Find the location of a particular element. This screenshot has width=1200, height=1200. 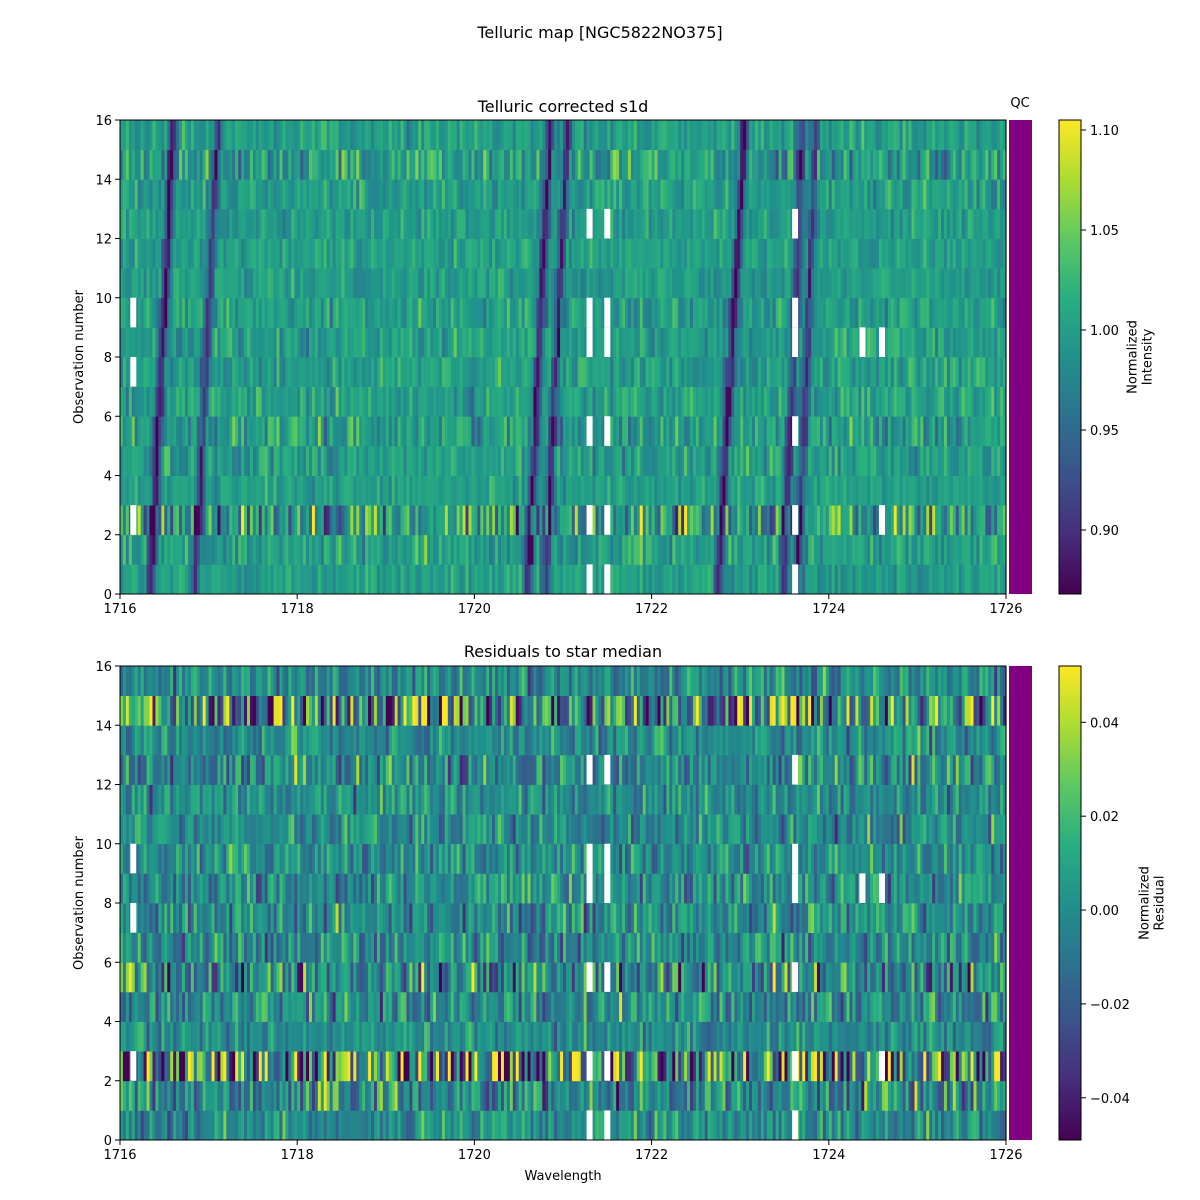

x-tick-label: 1720 is located at coordinates (474, 609).